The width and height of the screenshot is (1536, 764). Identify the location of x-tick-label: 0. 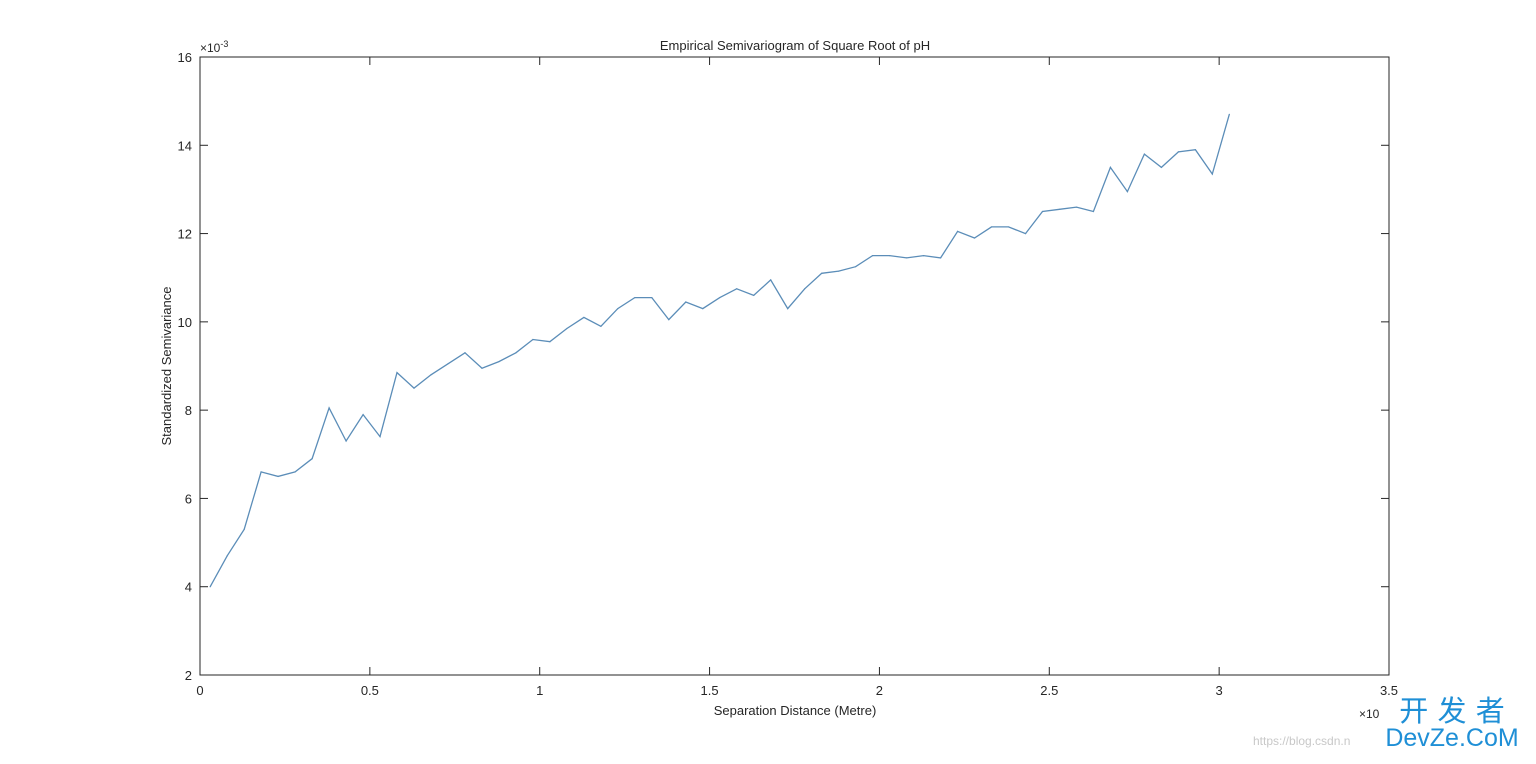
(199, 690).